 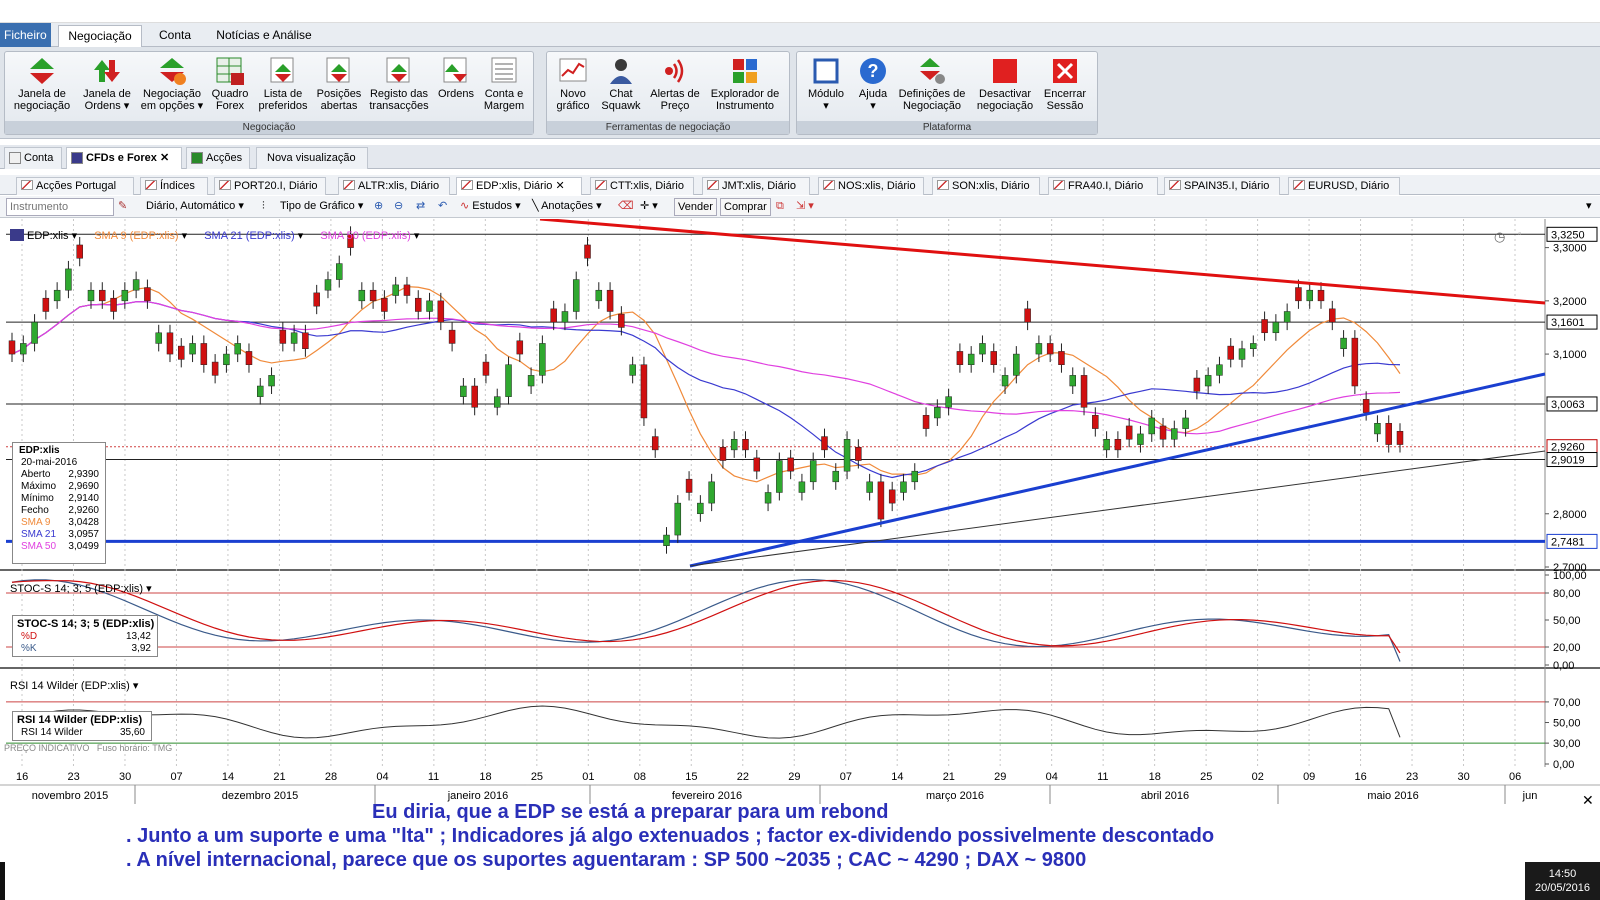 I want to click on person-icon, so click(x=621, y=71).